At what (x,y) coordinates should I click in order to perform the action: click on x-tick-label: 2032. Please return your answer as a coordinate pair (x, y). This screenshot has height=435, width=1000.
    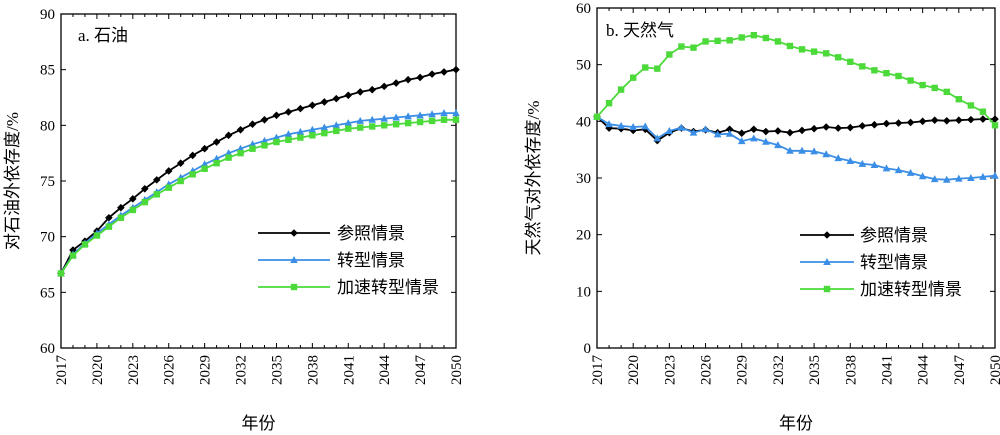
    Looking at the image, I should click on (242, 370).